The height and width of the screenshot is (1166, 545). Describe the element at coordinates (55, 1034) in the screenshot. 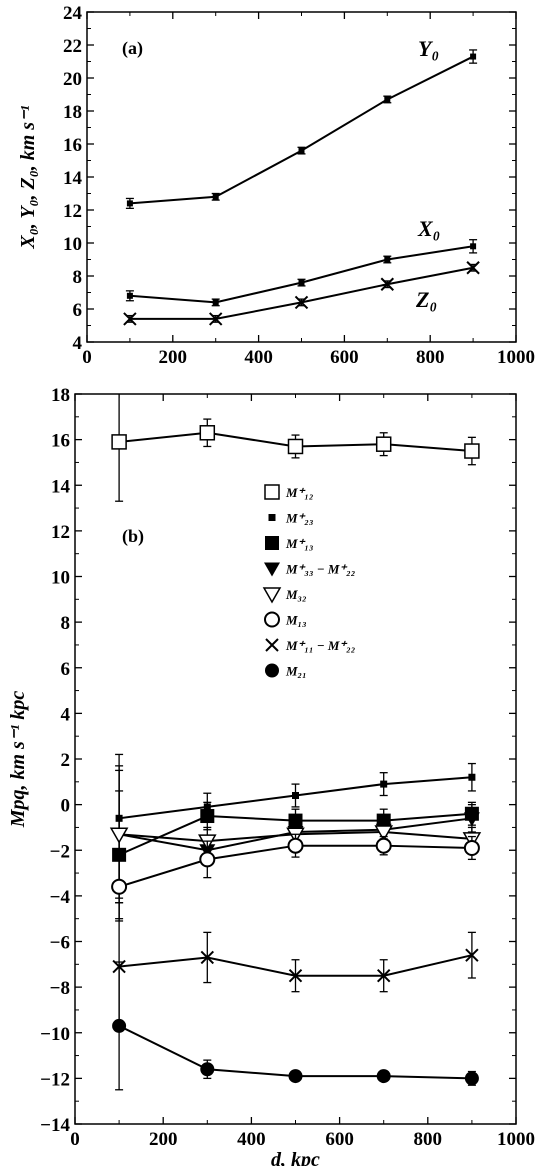

I see `y-tick-label: −10` at that location.